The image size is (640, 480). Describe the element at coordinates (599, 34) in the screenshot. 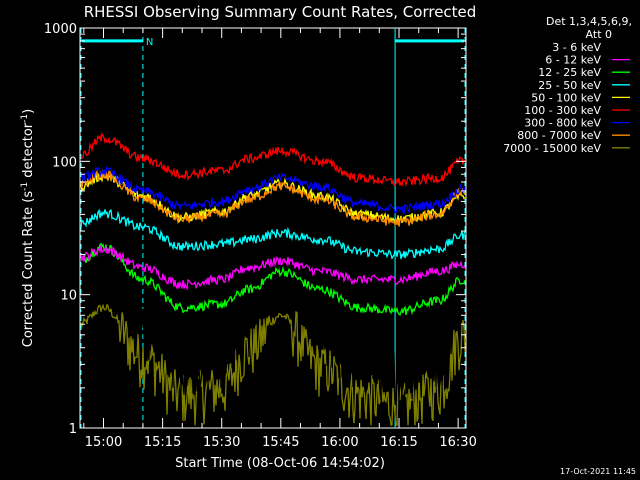

I see `legend-header-line-2: Att 0` at that location.